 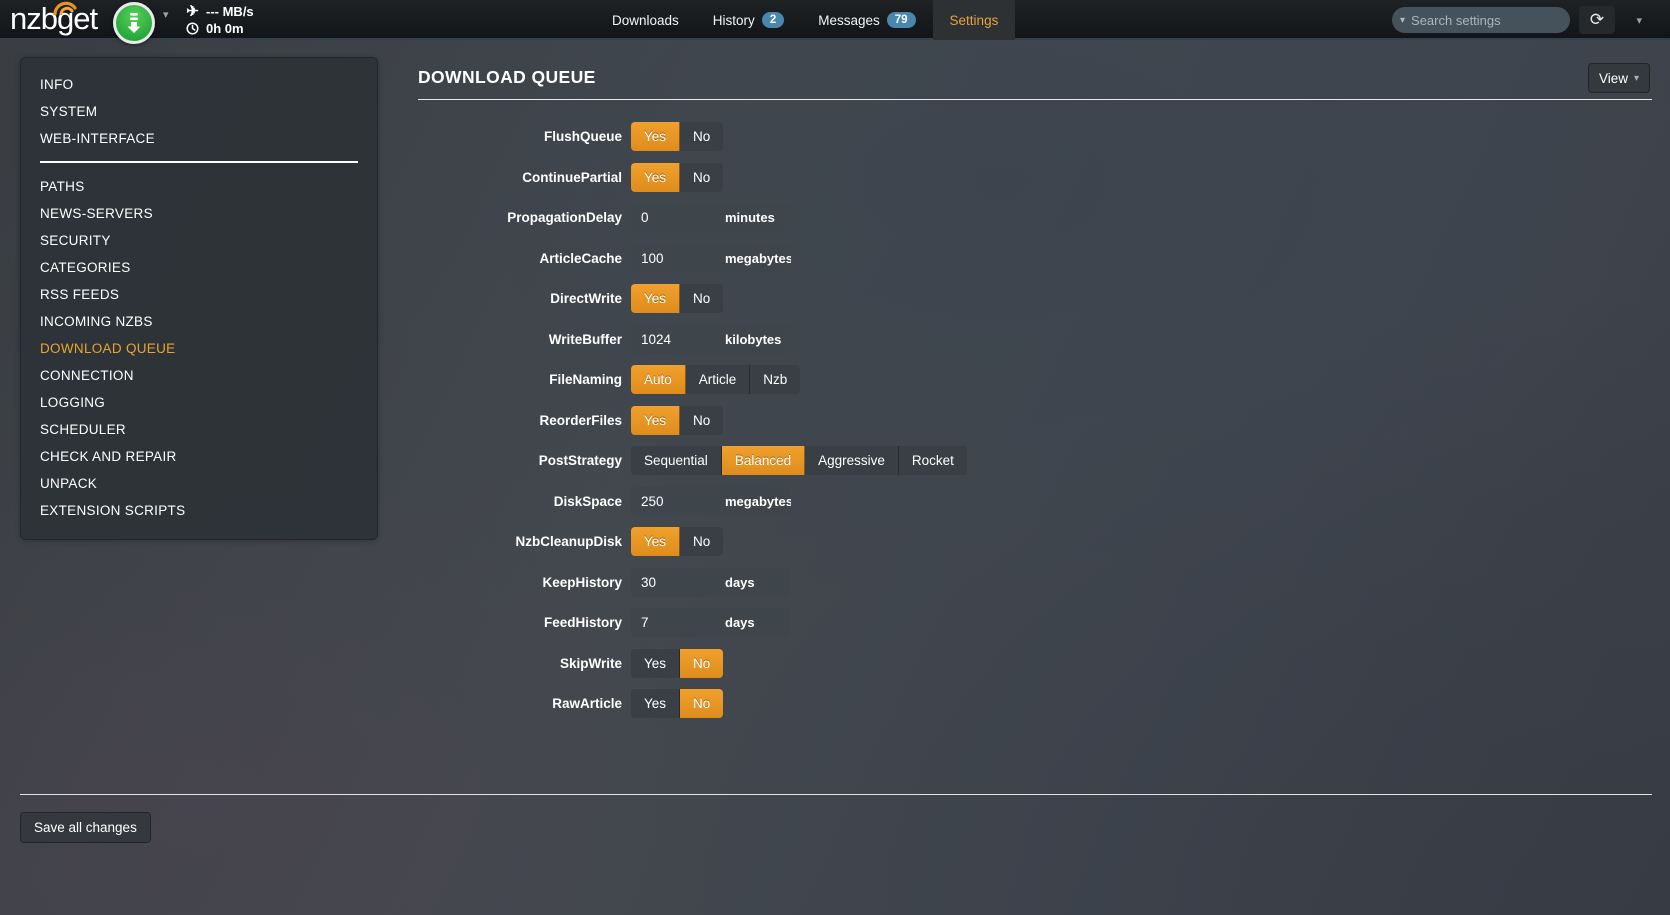 I want to click on sidebar-item-info: INFO, so click(x=57, y=84).